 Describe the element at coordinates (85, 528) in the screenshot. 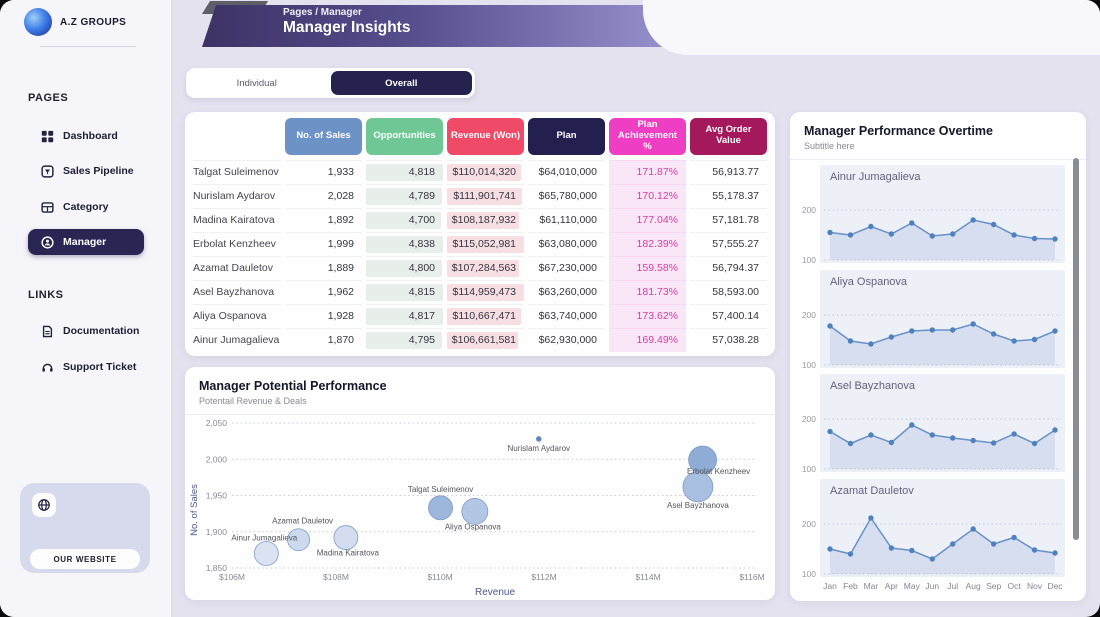

I see `website-card: OUR WEBSITE` at that location.